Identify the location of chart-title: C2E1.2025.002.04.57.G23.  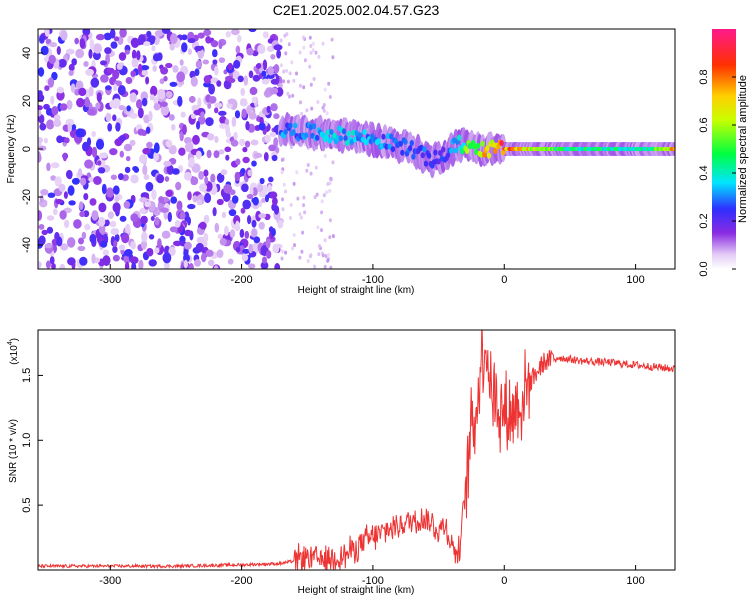
(356, 10).